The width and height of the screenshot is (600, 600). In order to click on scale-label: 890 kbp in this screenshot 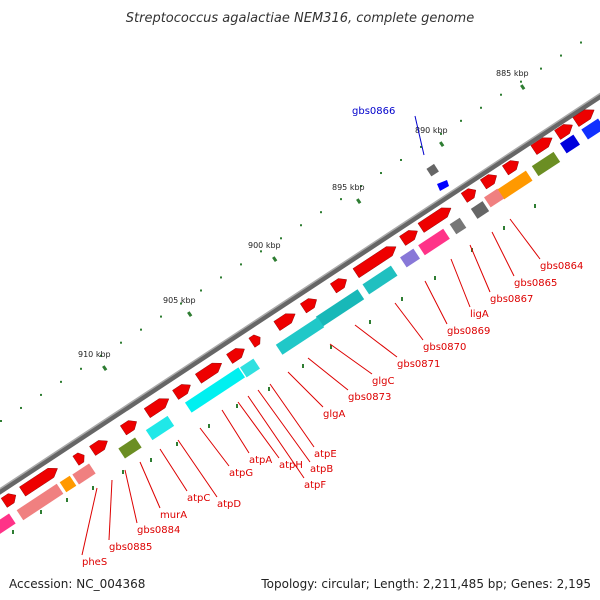, I will do `click(431, 130)`.